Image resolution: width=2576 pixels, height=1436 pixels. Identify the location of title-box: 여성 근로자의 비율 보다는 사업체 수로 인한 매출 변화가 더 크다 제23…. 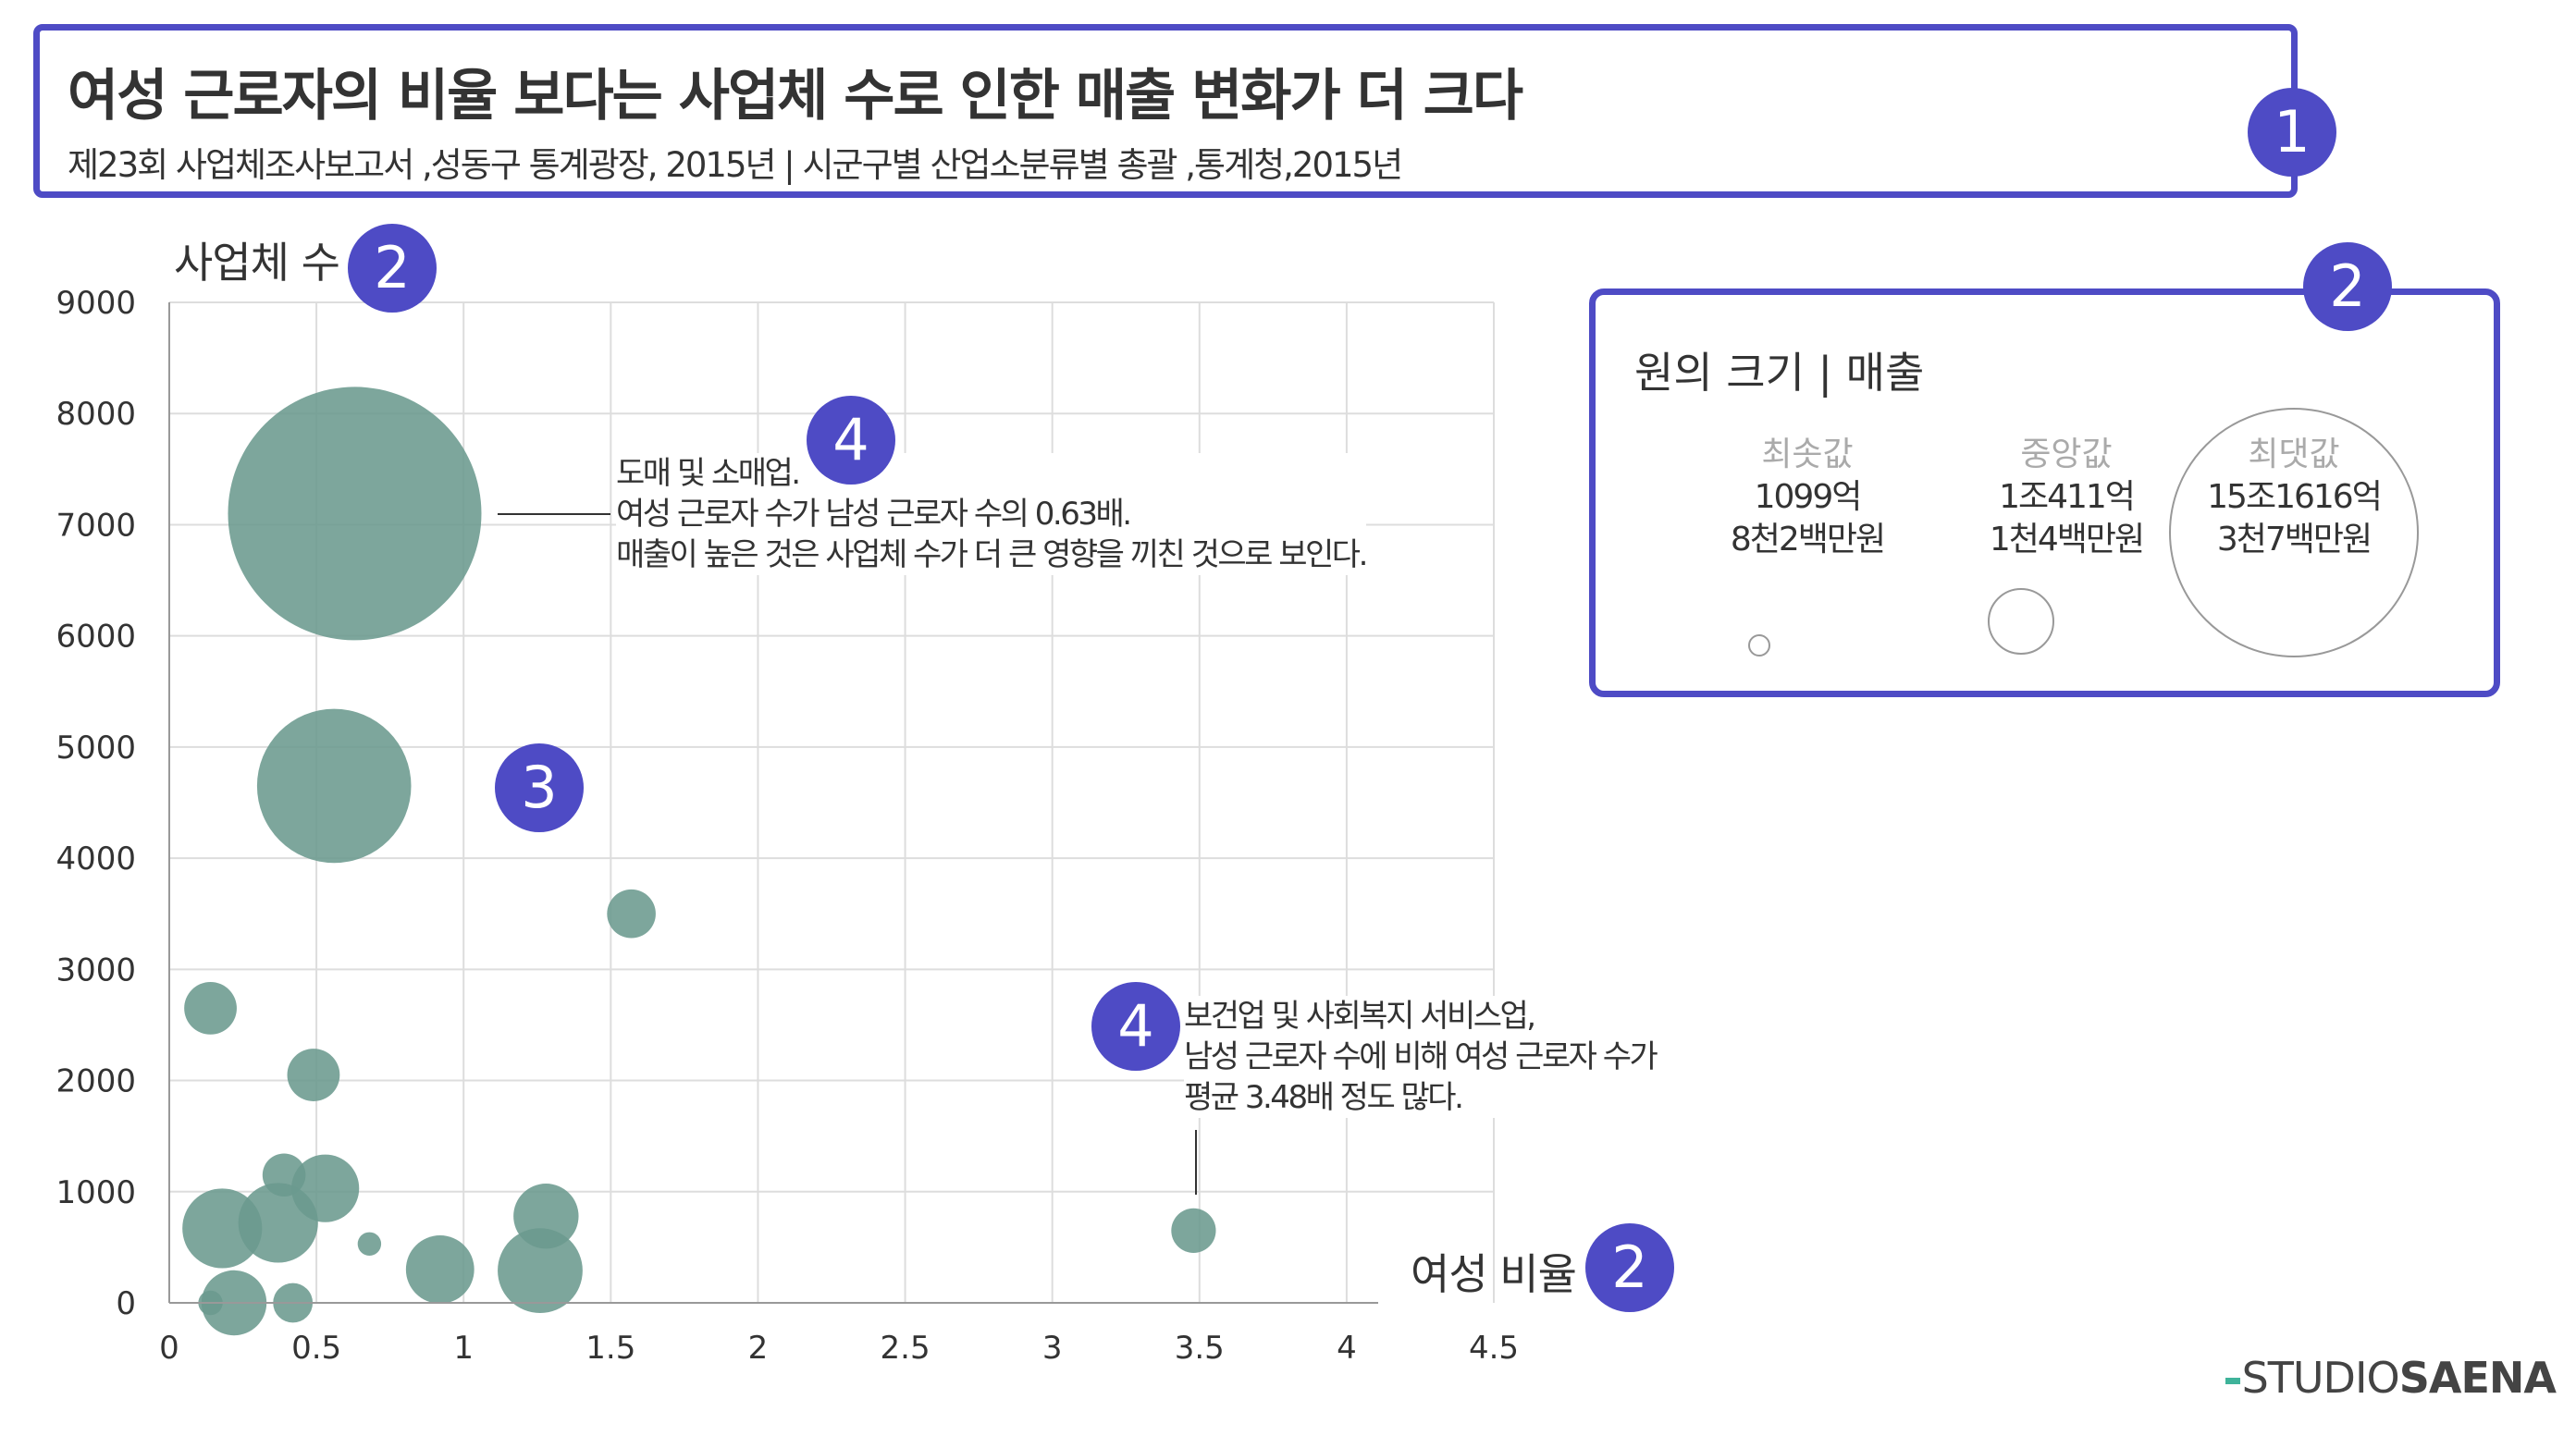
(1165, 111).